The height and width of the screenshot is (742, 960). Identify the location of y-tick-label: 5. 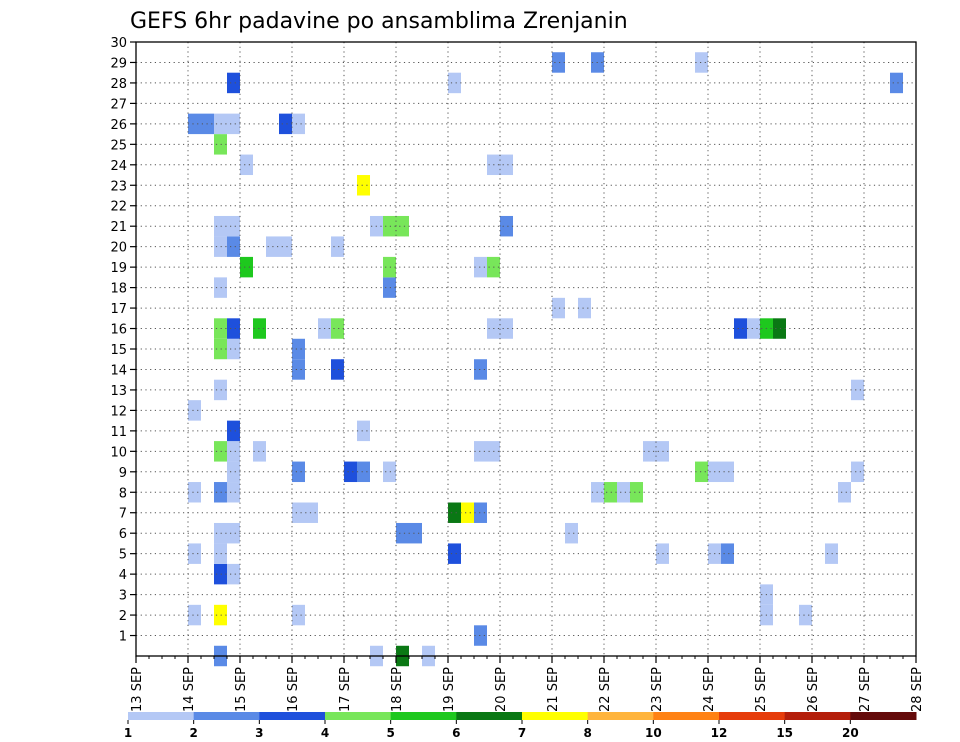
(123, 555).